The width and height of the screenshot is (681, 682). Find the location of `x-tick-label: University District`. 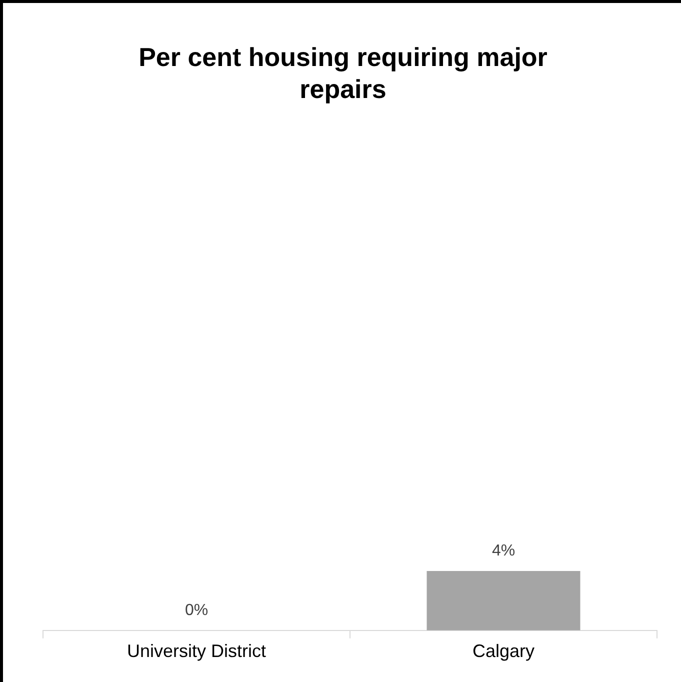

x-tick-label: University District is located at coordinates (196, 651).